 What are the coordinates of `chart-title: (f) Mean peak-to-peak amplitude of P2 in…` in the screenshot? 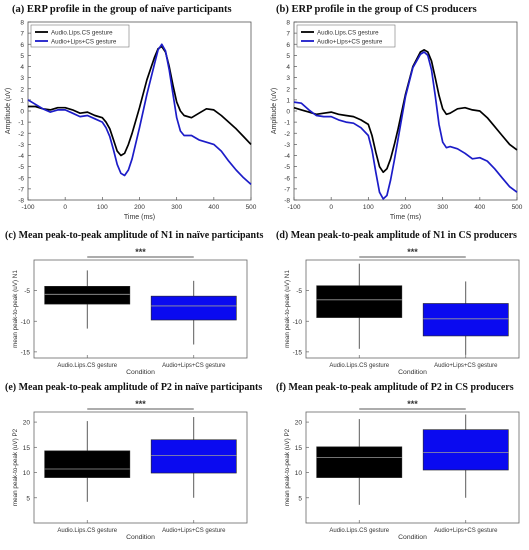 It's located at (395, 387).